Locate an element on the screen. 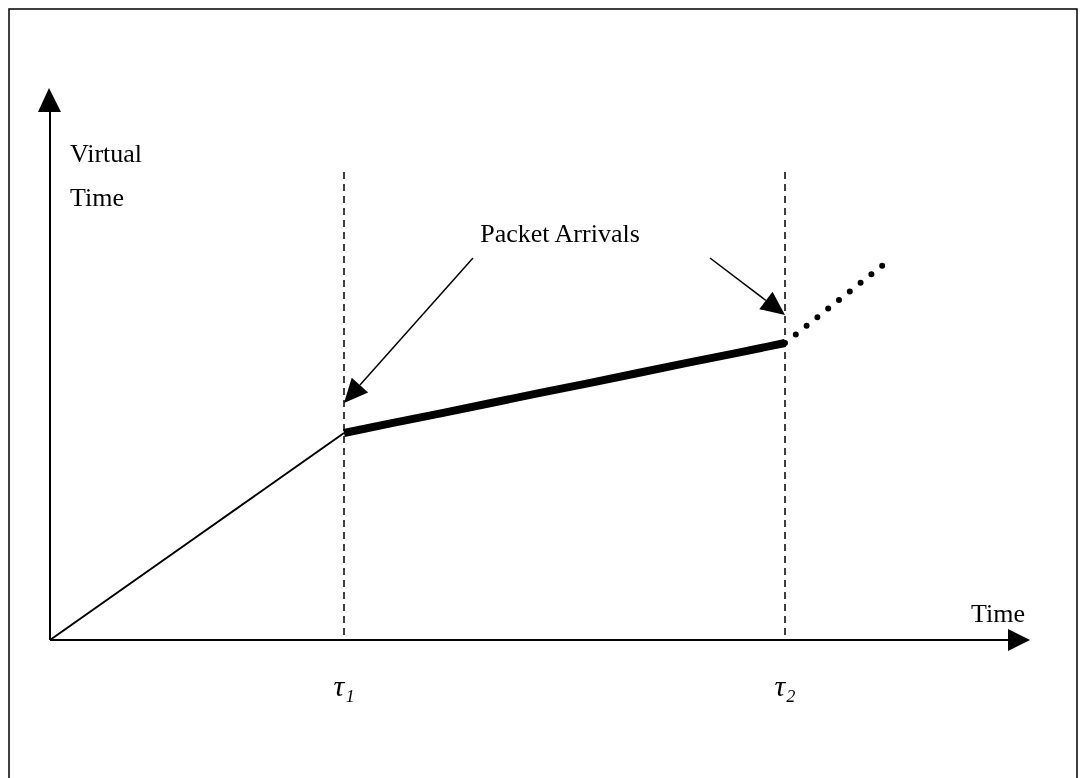 The width and height of the screenshot is (1086, 778). x-axis-title: Time is located at coordinates (998, 613).